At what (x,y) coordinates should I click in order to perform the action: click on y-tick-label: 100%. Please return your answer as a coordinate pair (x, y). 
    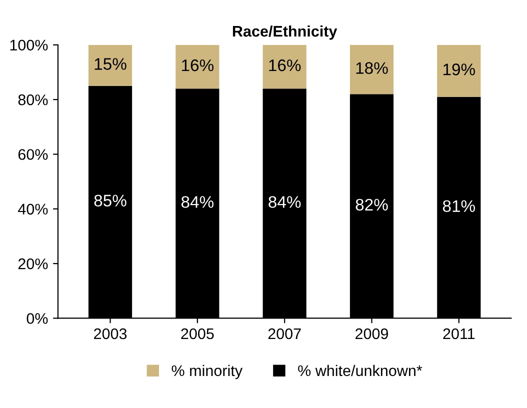
    Looking at the image, I should click on (29, 45).